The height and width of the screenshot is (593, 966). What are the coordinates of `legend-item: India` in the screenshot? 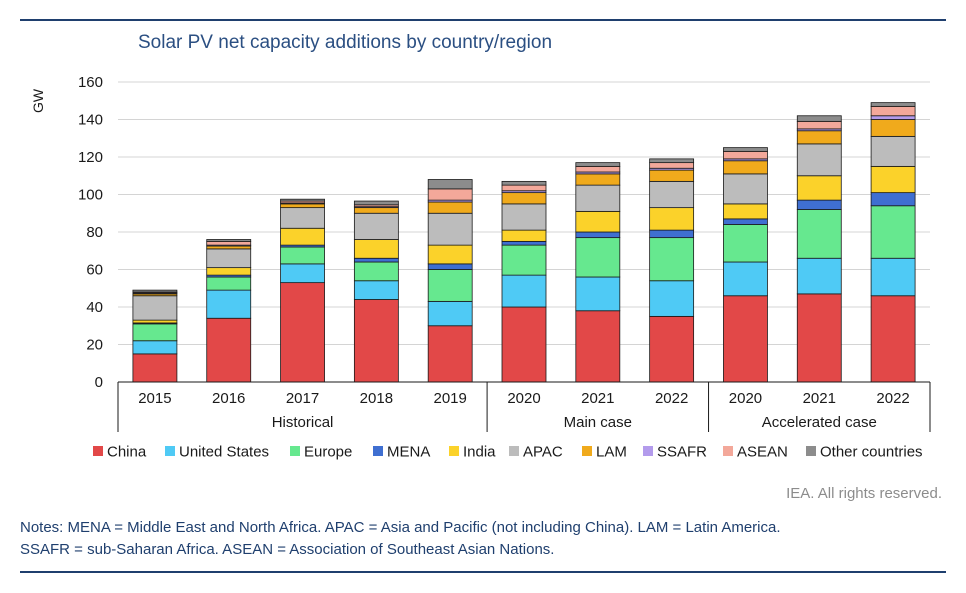 It's located at (472, 452).